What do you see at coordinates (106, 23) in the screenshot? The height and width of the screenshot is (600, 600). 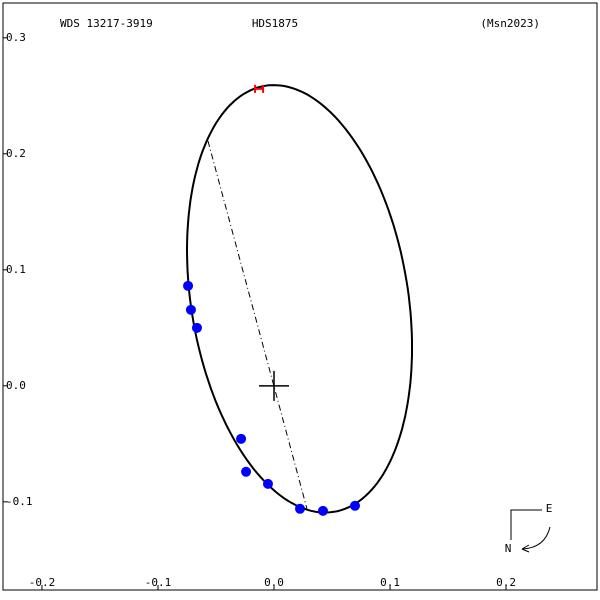 I see `chart-subtitle: WDS 13217-3919` at bounding box center [106, 23].